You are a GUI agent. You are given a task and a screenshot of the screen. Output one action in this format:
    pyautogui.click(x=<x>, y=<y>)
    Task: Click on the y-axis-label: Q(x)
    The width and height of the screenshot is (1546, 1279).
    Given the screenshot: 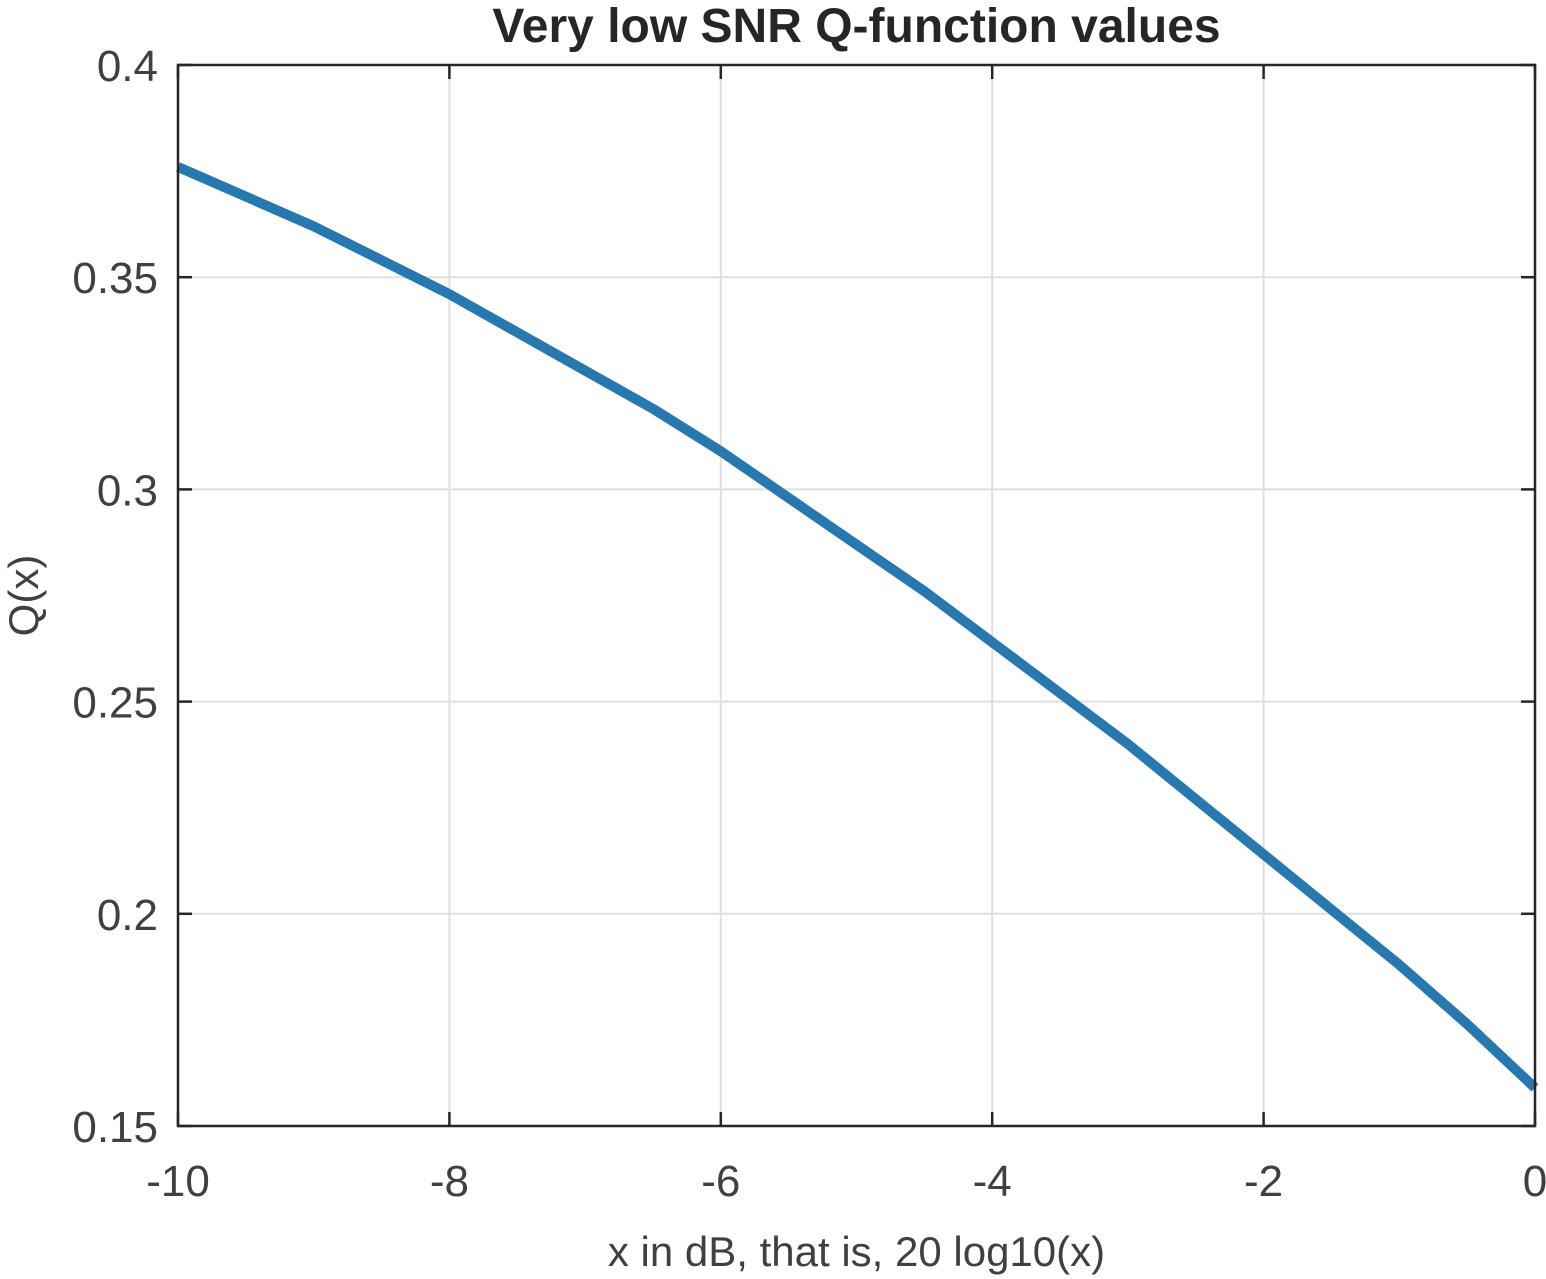 What is the action you would take?
    pyautogui.click(x=23, y=596)
    